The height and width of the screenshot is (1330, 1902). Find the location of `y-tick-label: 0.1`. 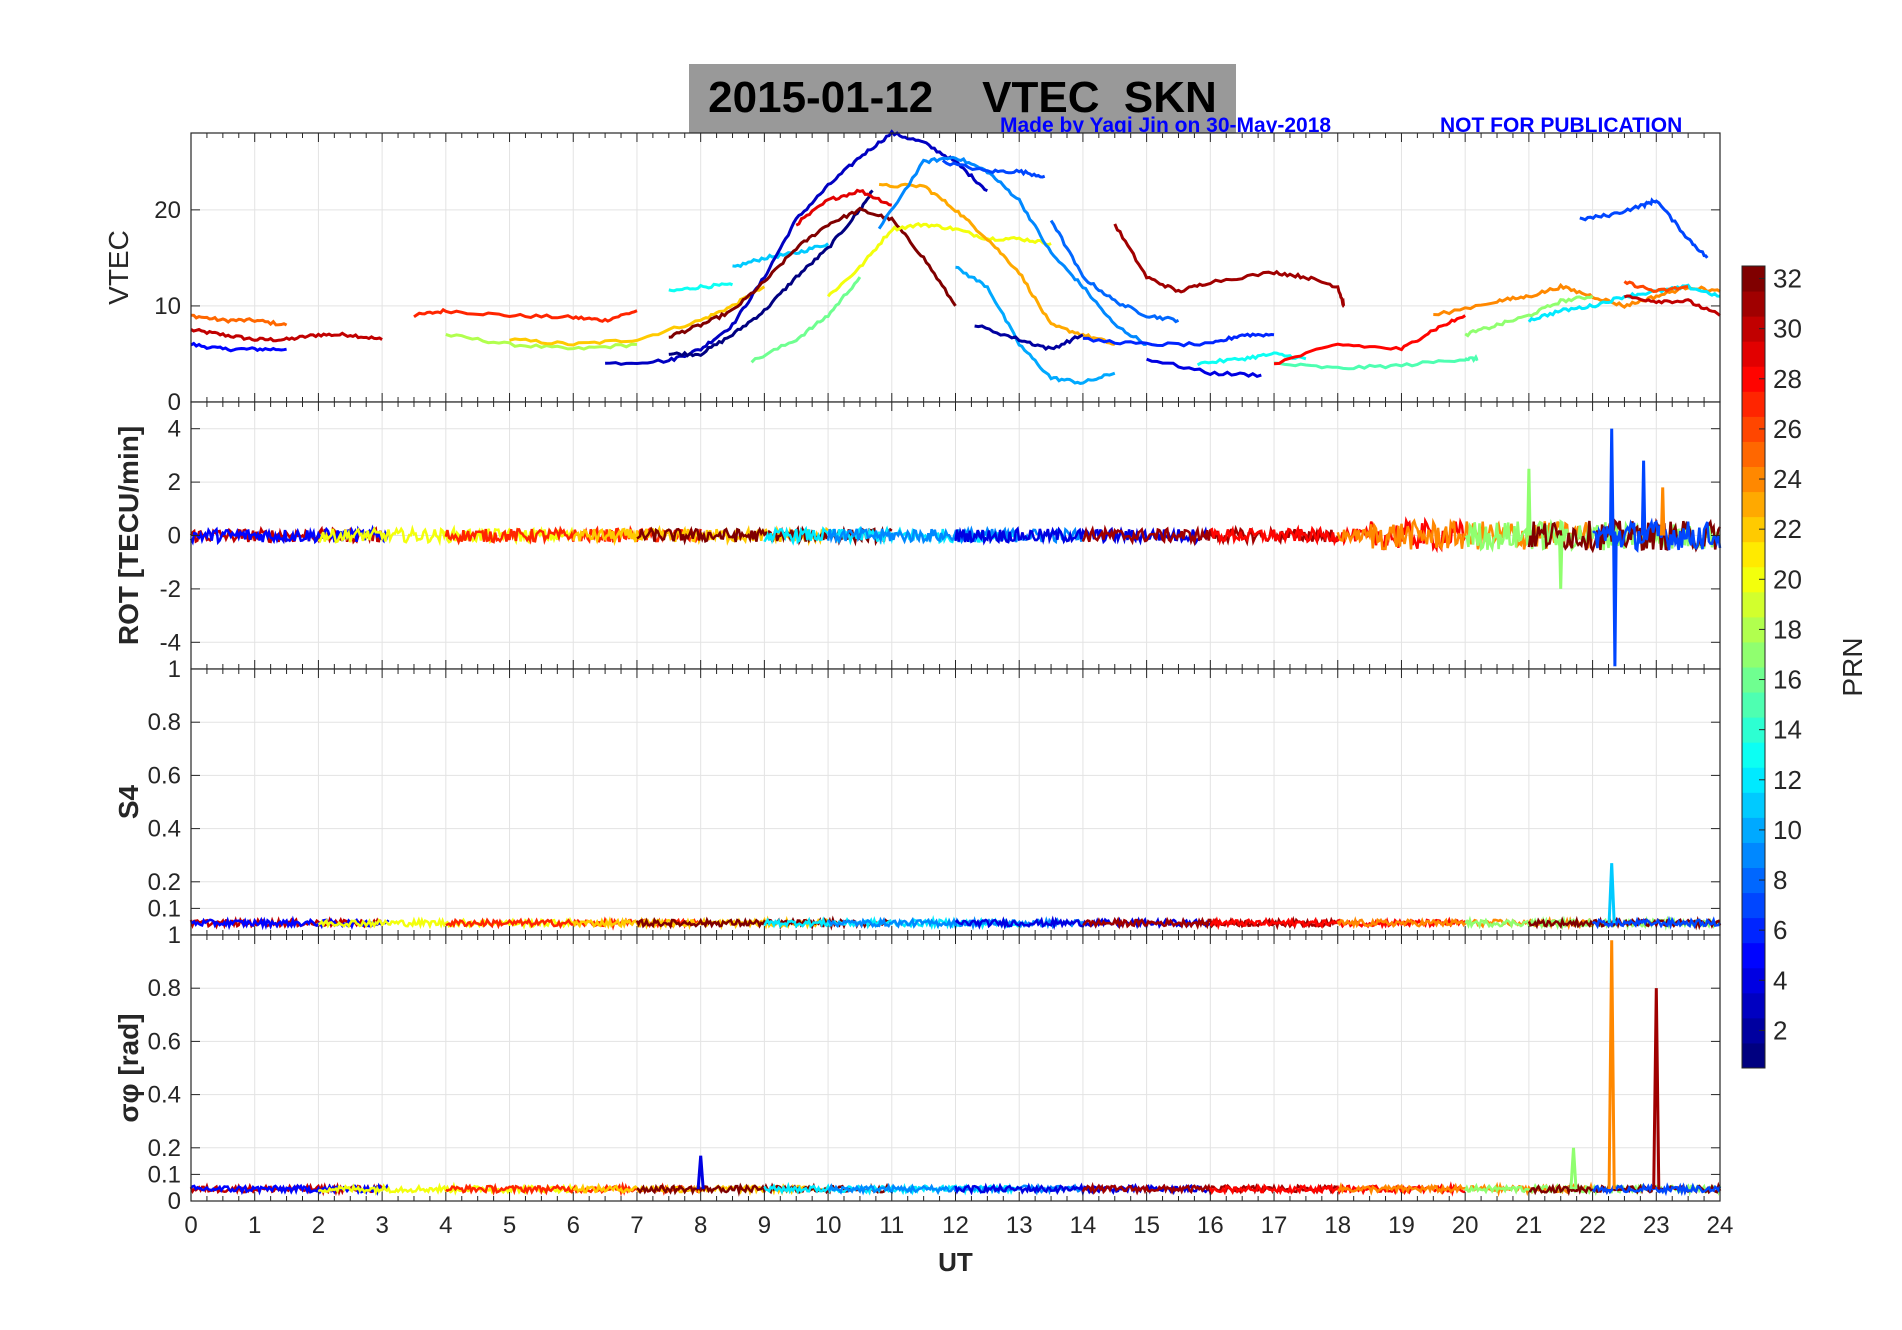

y-tick-label: 0.1 is located at coordinates (164, 908).